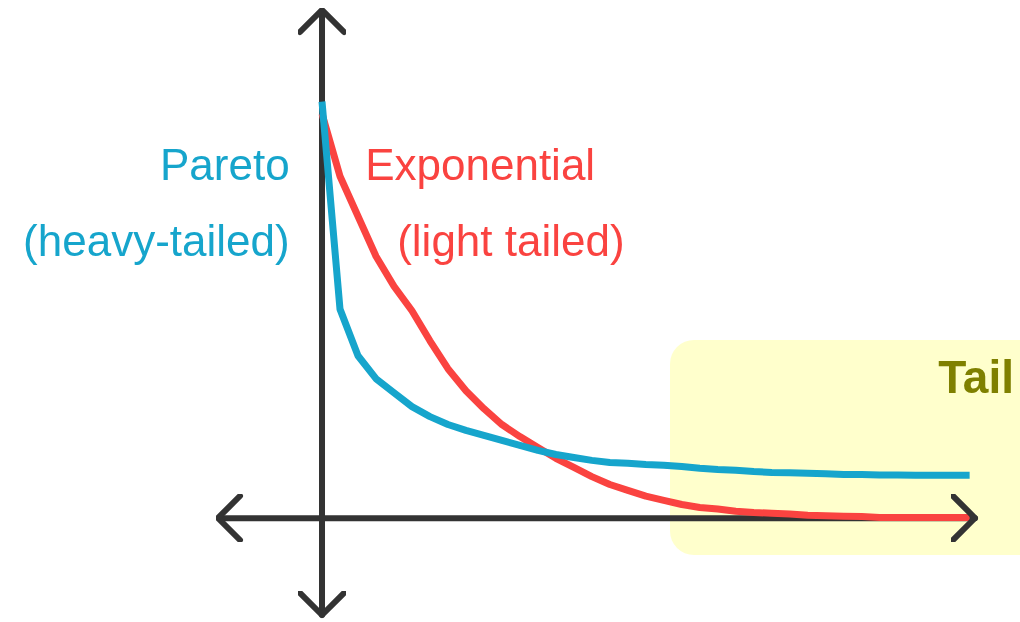 Image resolution: width=1020 pixels, height=622 pixels. Describe the element at coordinates (156, 203) in the screenshot. I see `series-label: Pareto (heavy-tailed)` at that location.